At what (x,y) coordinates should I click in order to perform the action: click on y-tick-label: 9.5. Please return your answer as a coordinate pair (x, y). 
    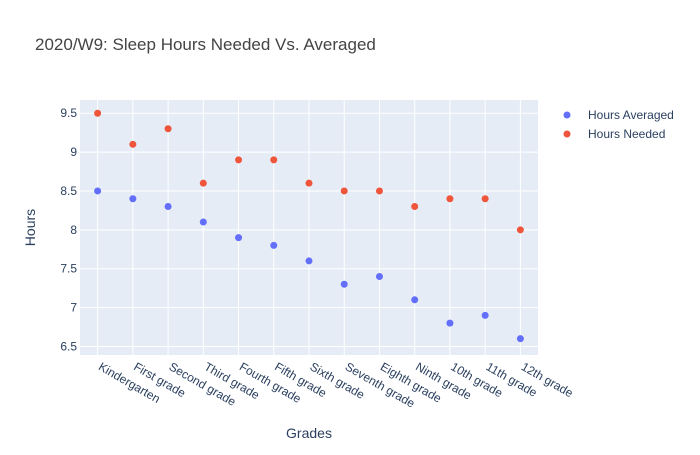
    Looking at the image, I should click on (68, 113).